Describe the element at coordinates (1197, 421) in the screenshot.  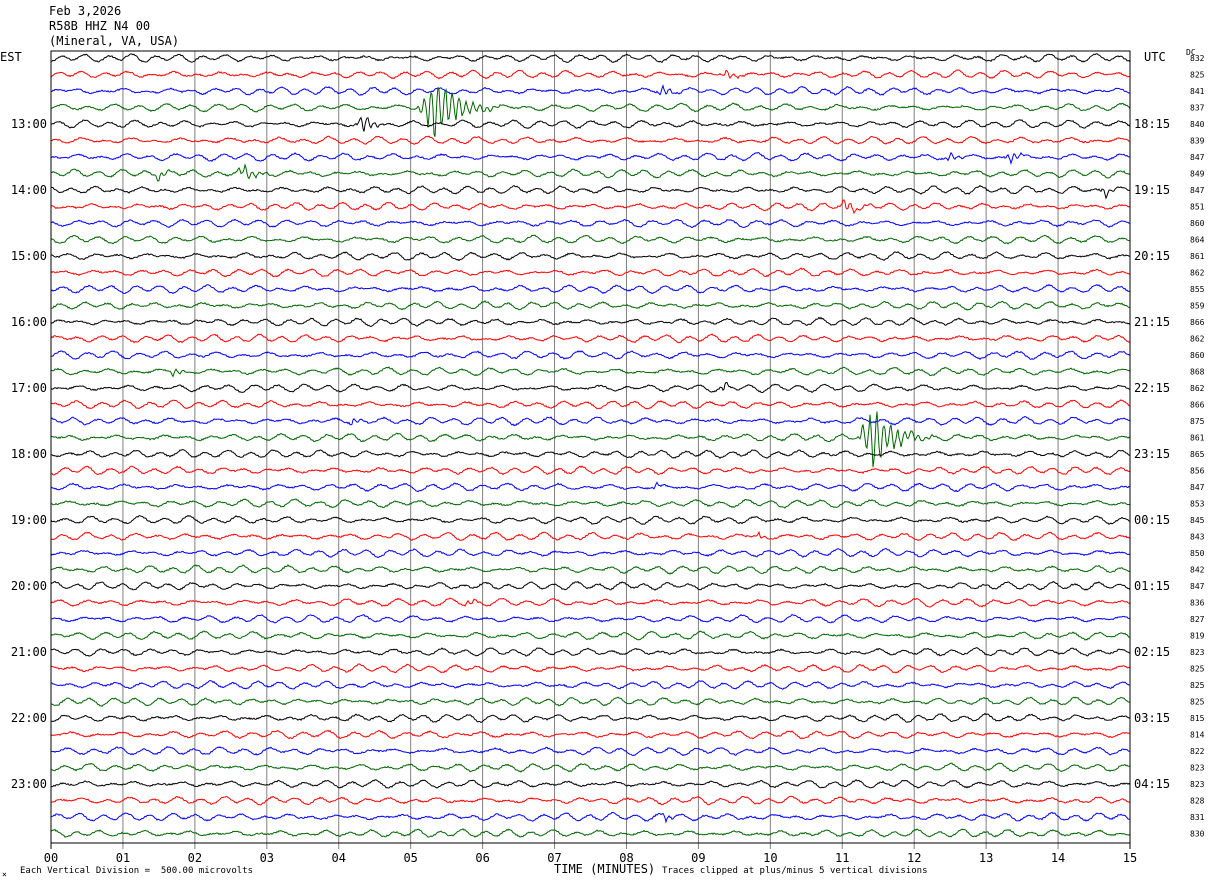
I see `dc-offset-label: 875` at that location.